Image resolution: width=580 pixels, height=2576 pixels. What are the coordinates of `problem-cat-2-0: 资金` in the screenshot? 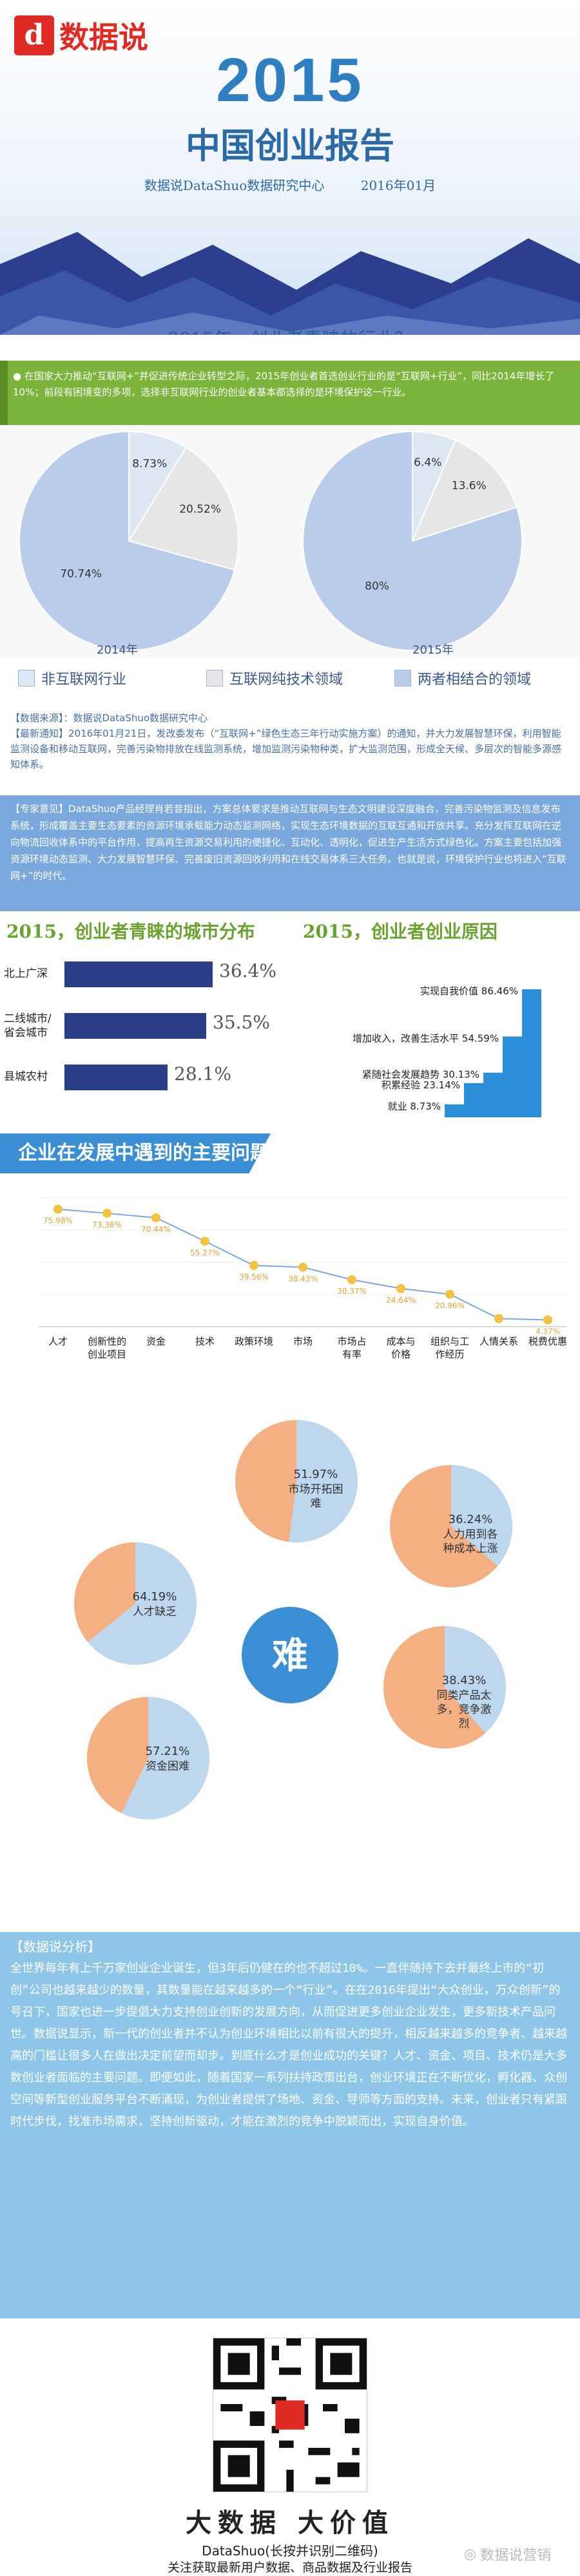 It's located at (156, 1341).